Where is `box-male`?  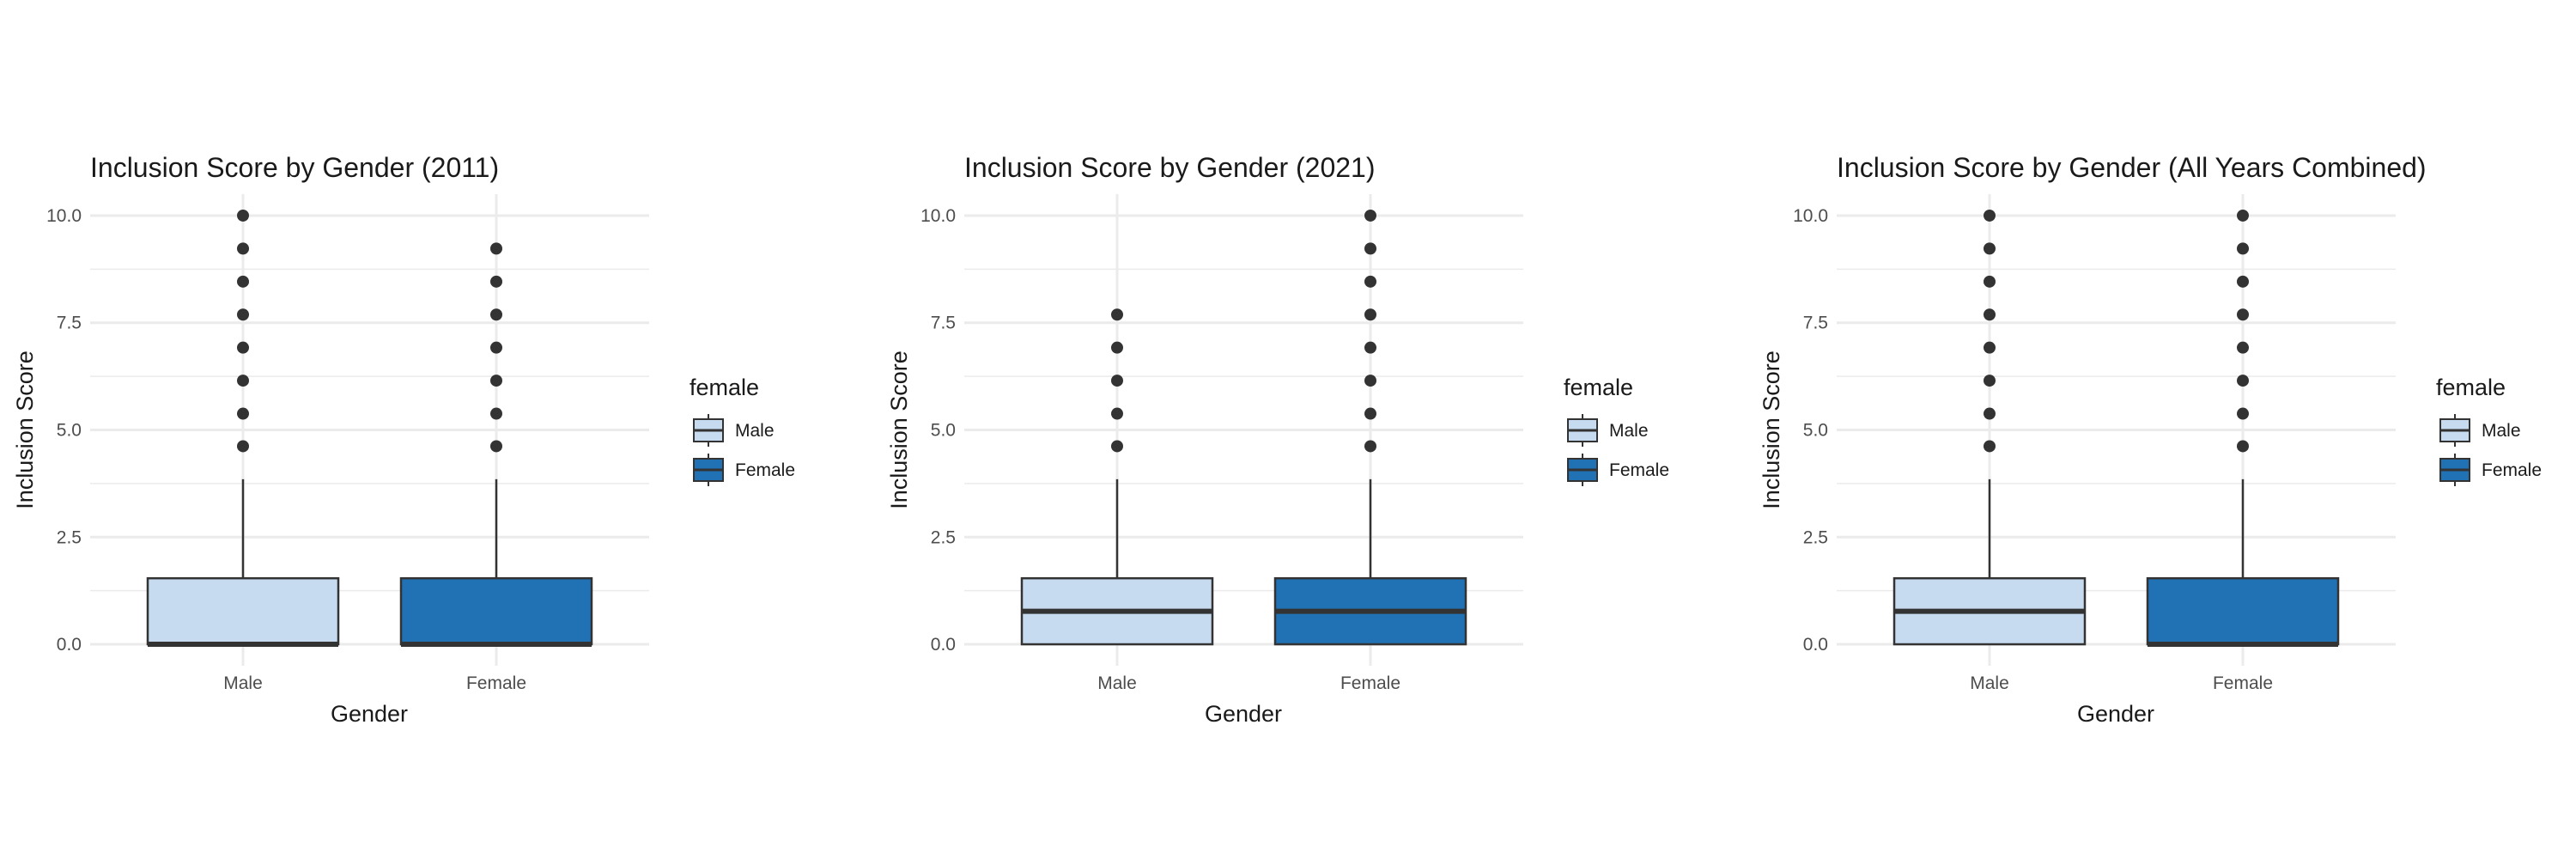 box-male is located at coordinates (243, 611).